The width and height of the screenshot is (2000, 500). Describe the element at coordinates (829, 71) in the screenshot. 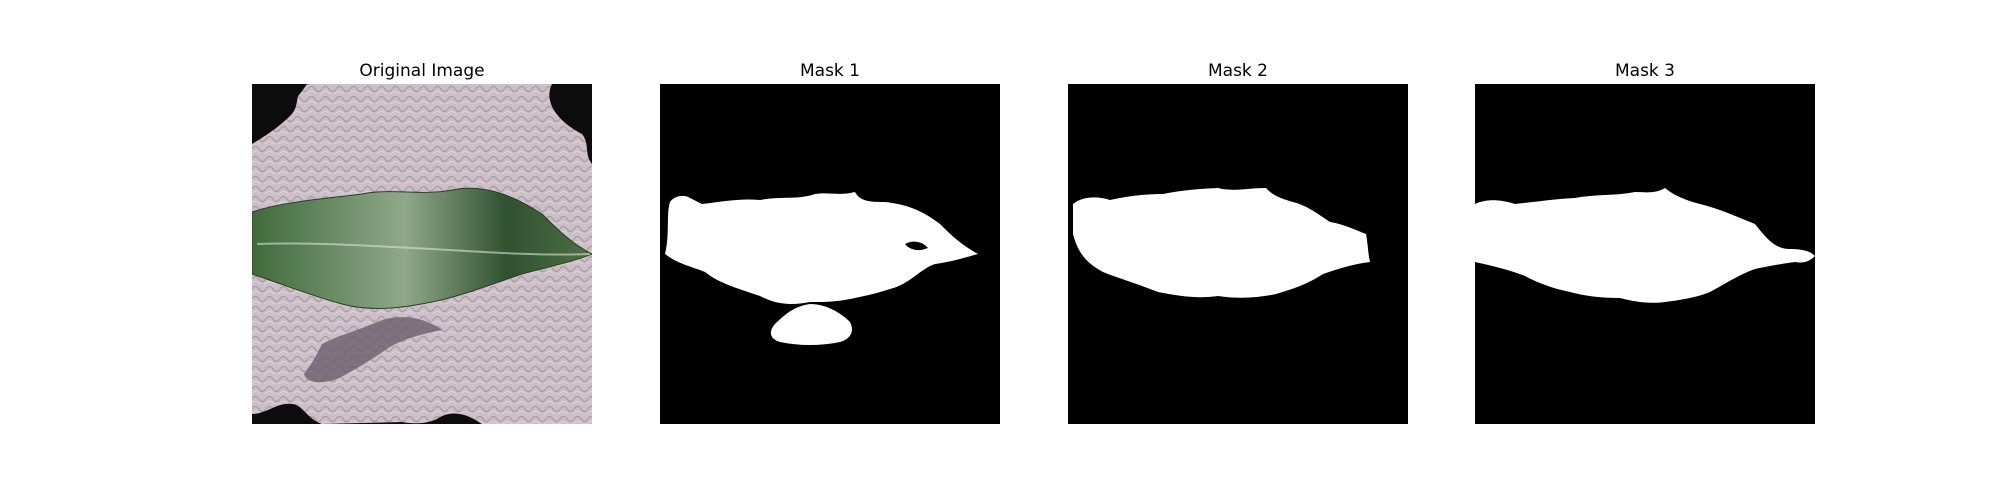

I see `panel-title: Mask 1` at that location.